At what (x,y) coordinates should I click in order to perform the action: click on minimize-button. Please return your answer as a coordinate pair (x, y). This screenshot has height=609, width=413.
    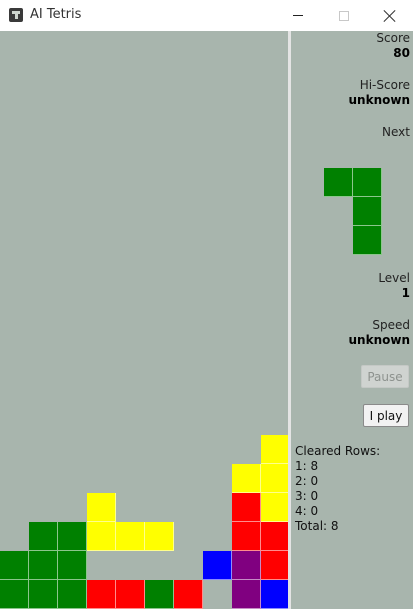
    Looking at the image, I should click on (298, 15).